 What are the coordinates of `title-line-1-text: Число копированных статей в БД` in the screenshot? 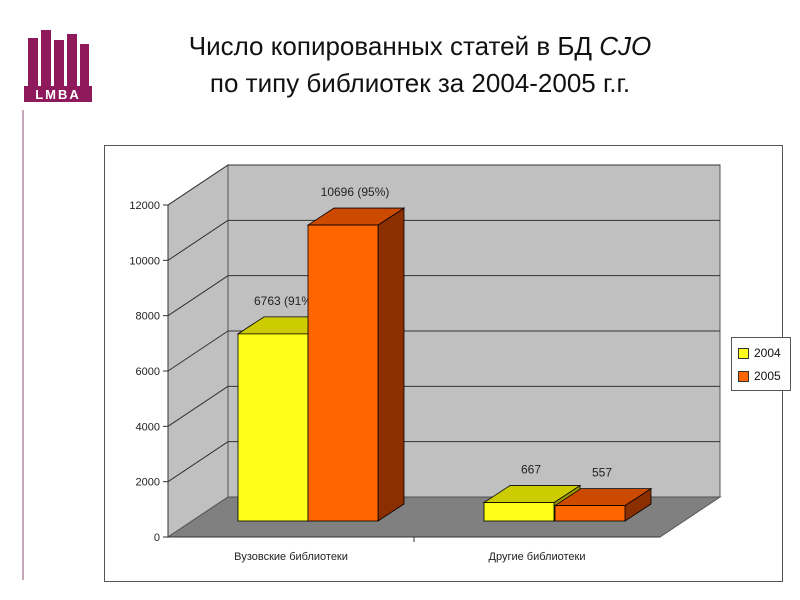 It's located at (394, 46).